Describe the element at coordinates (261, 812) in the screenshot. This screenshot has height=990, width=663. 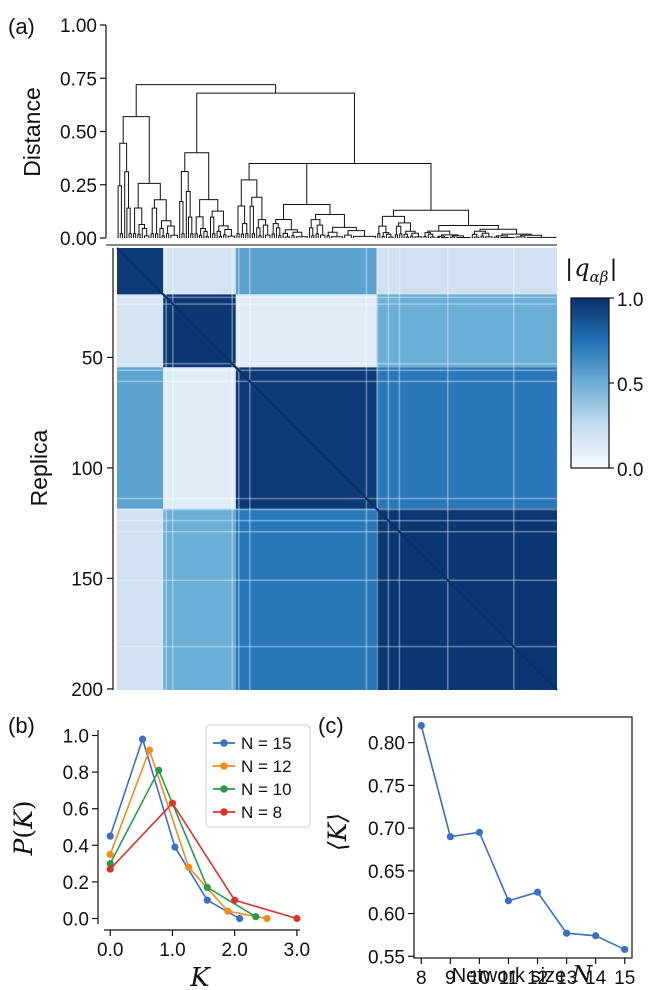
I see `legend-label: N = 8` at that location.